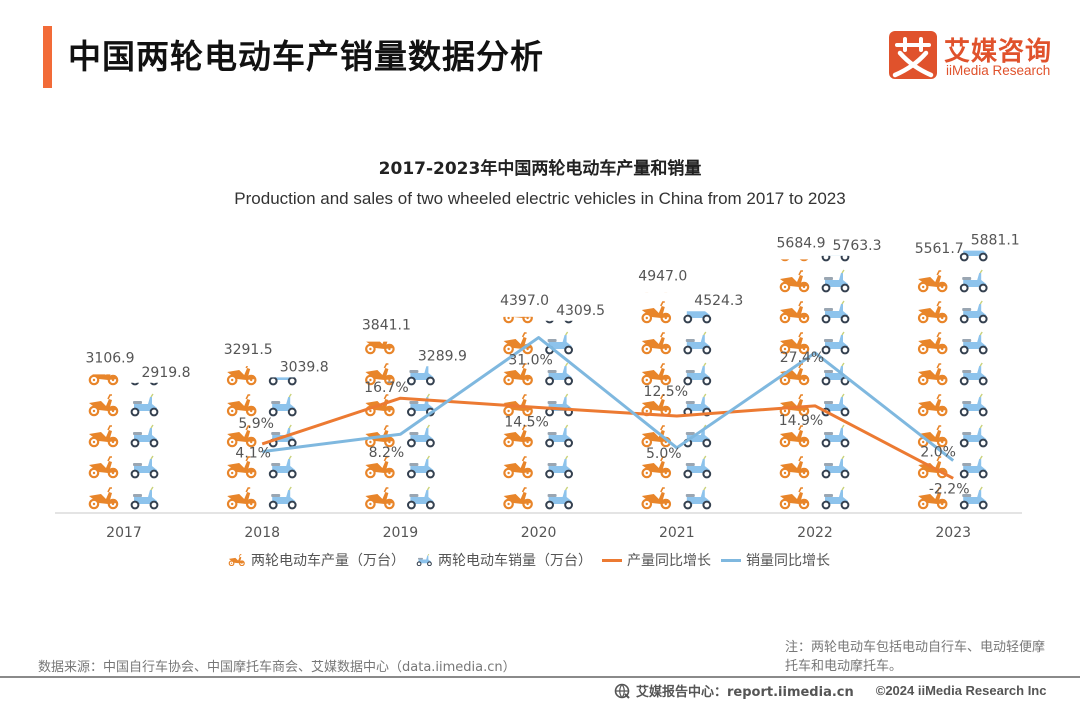  I want to click on brand-logo: 艾媒咨询 iiMedia Research, so click(975, 56).